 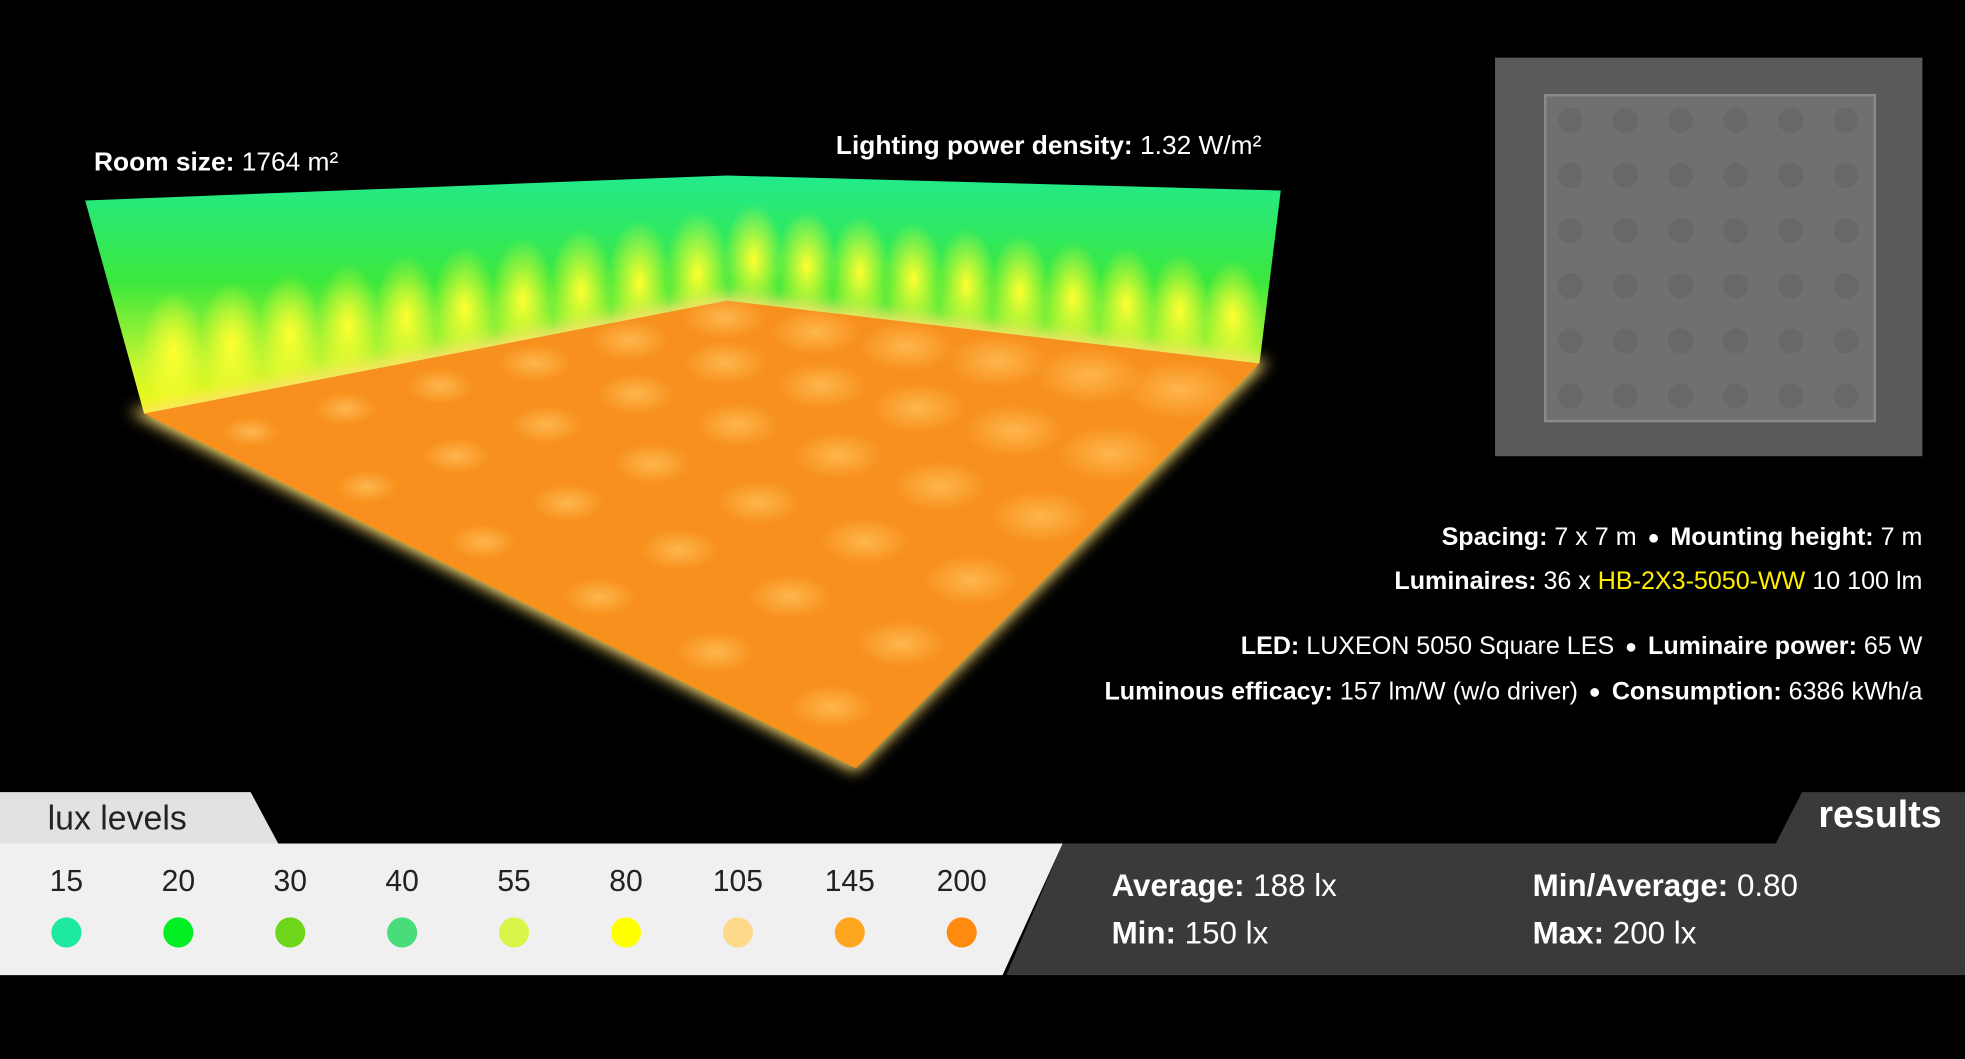 What do you see at coordinates (117, 818) in the screenshot?
I see `legend-title: lux levels` at bounding box center [117, 818].